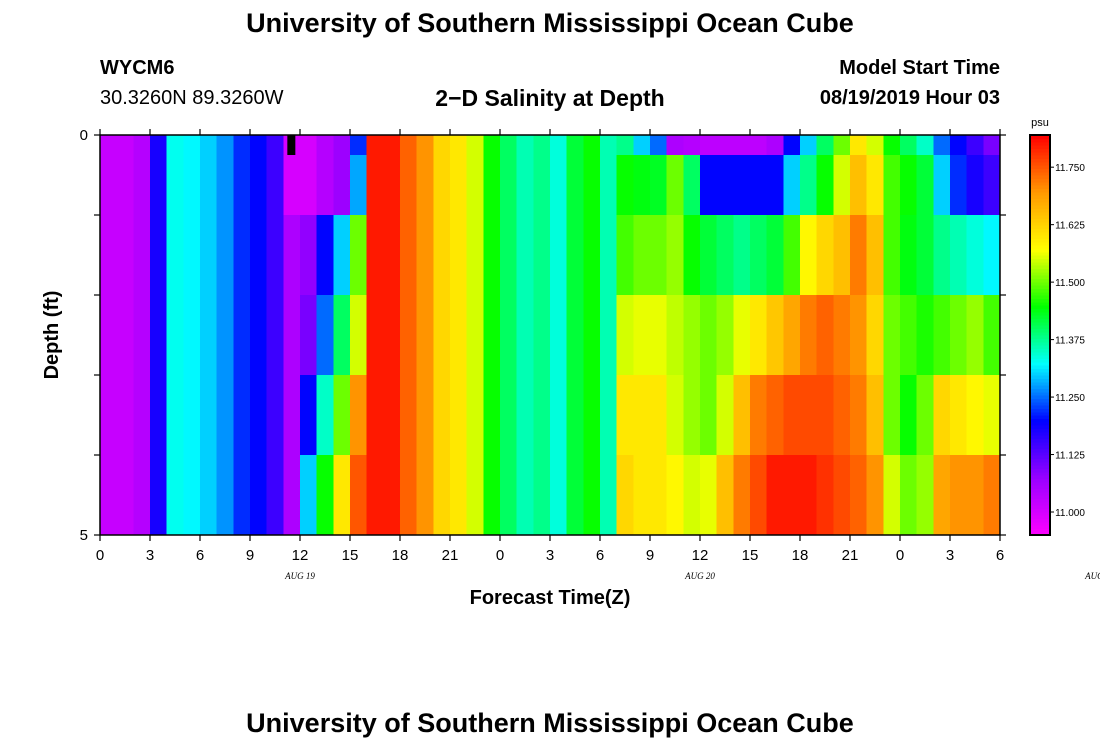  I want to click on colorbar-tick-label: 11.000, so click(1070, 513).